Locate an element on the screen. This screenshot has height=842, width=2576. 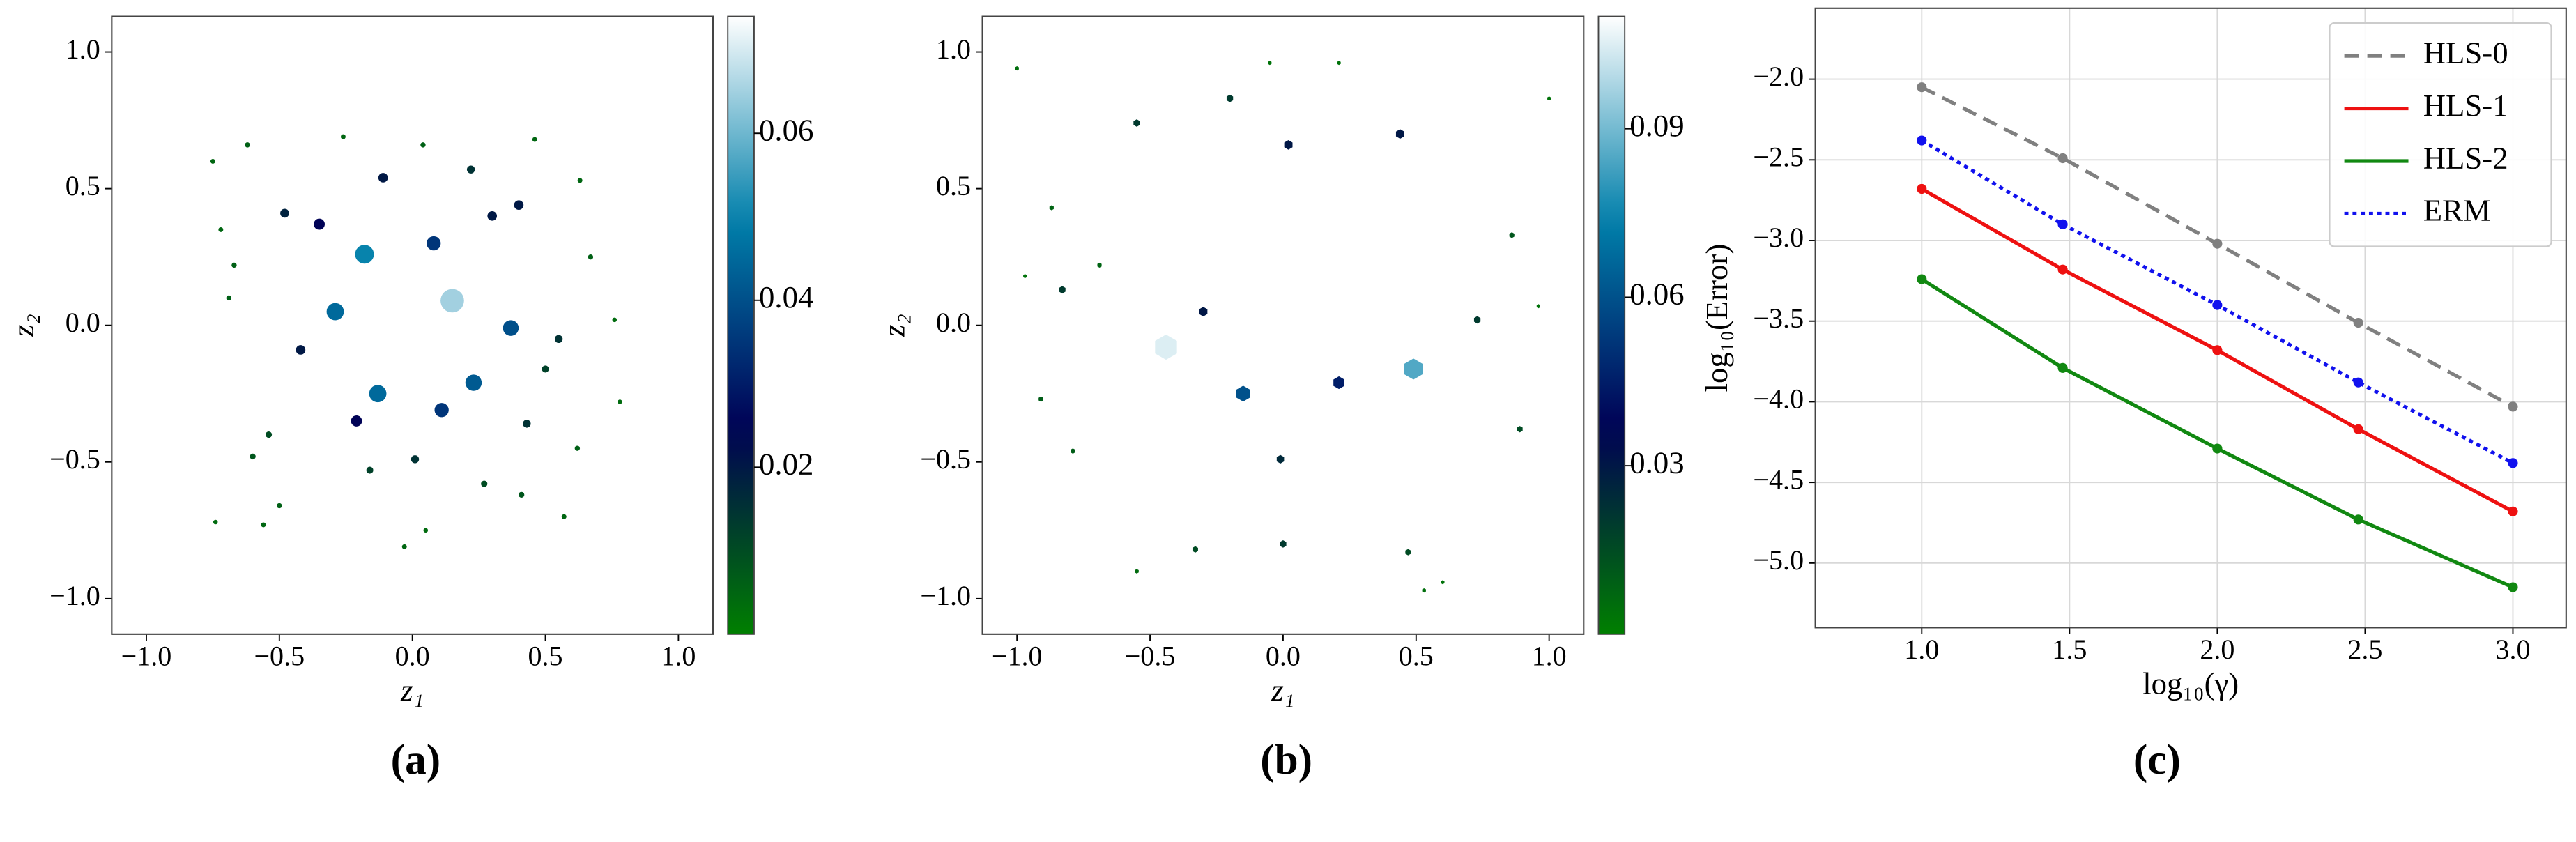
y-tick-label: −2.5 is located at coordinates (1779, 157).